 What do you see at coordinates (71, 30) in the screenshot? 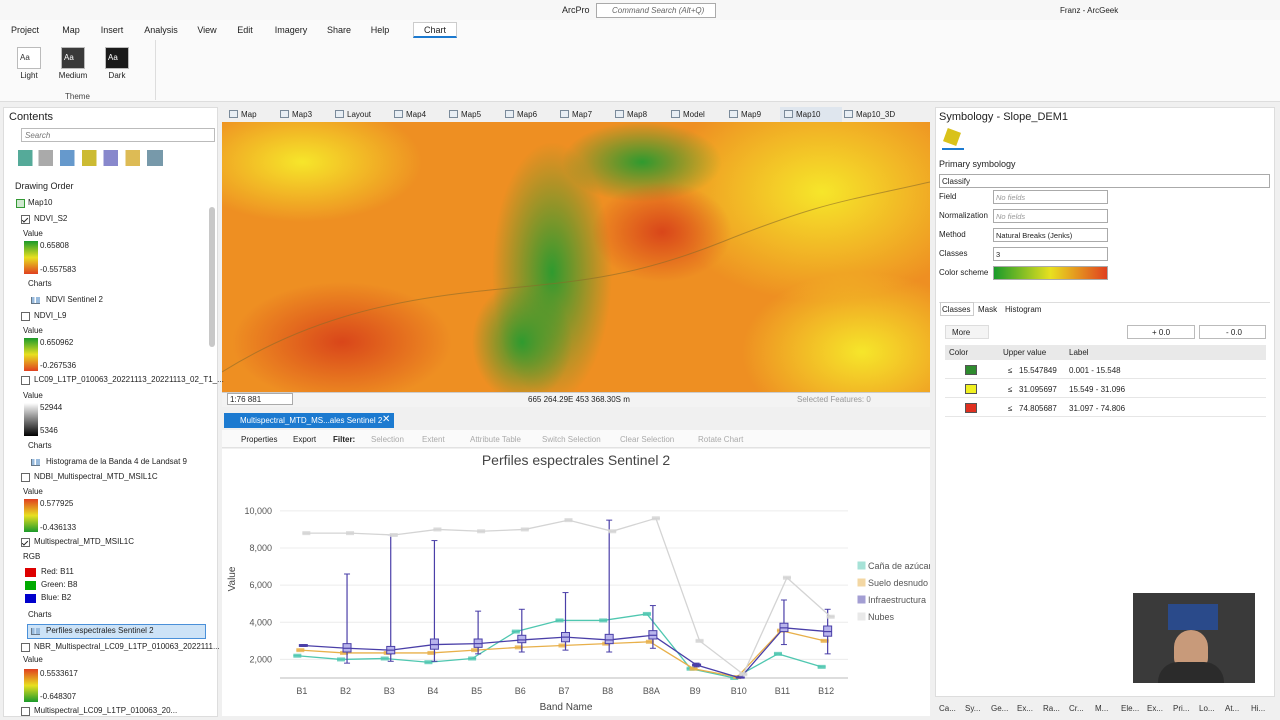
I see `ribbon-tab: Map` at bounding box center [71, 30].